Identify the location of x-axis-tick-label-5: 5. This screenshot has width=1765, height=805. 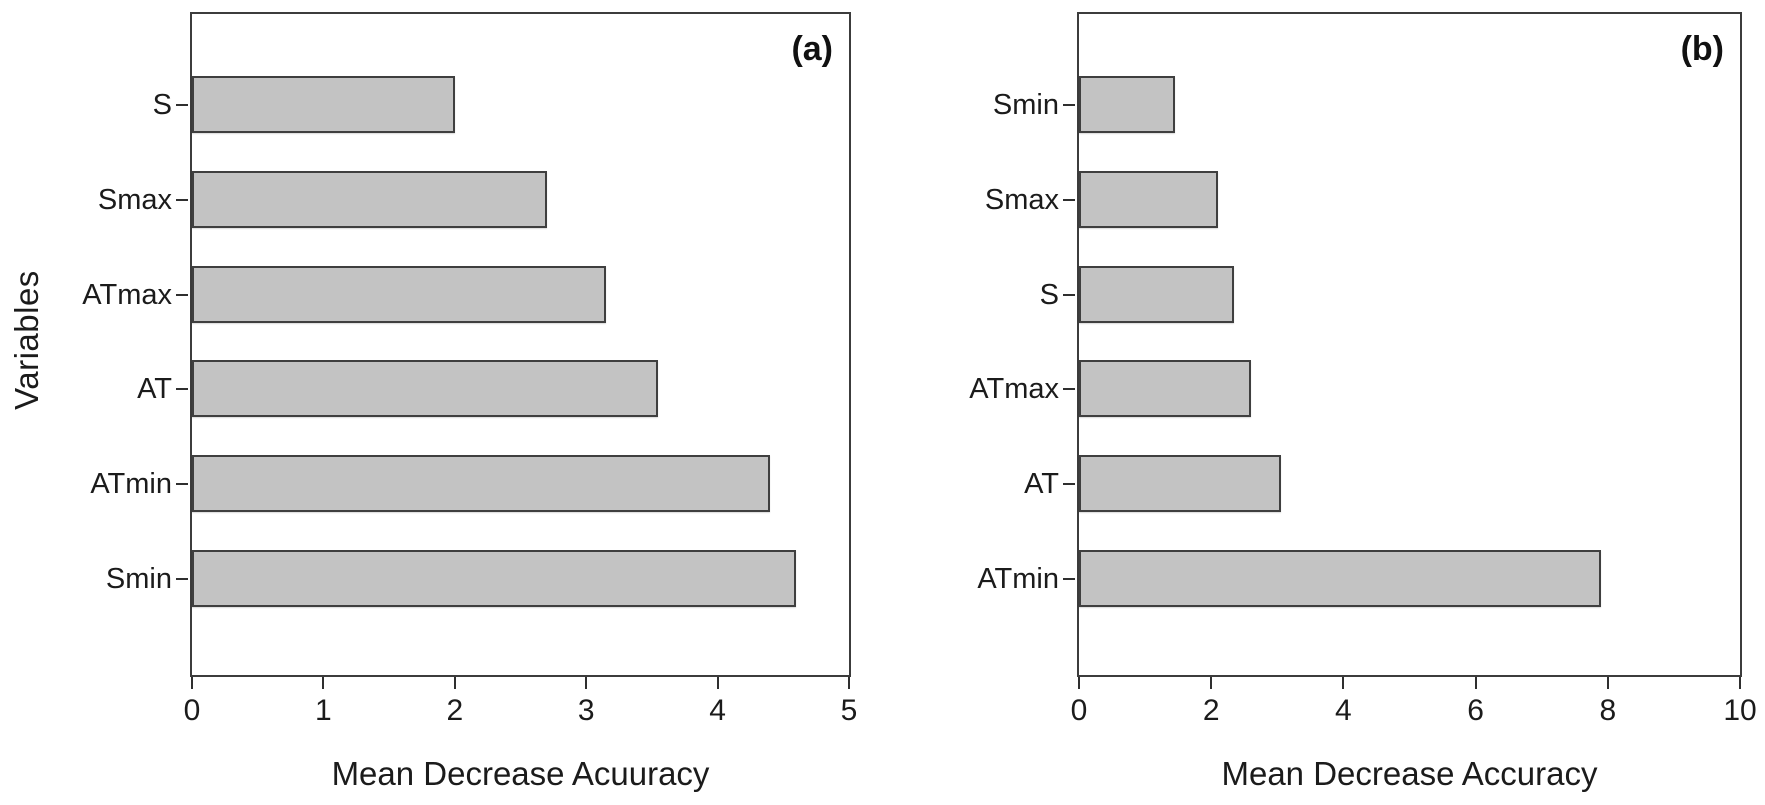
(849, 710).